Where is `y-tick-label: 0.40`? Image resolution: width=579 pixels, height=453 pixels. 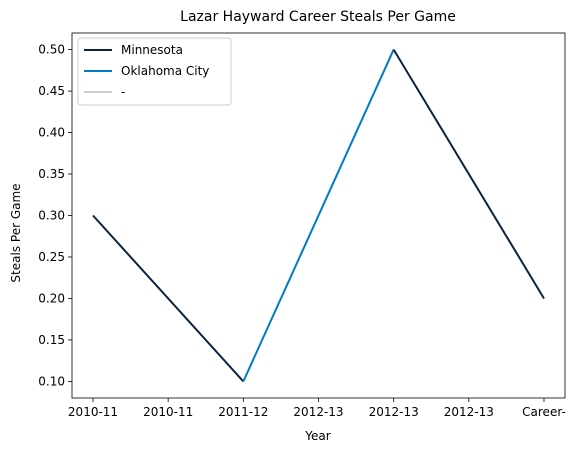 y-tick-label: 0.40 is located at coordinates (51, 133).